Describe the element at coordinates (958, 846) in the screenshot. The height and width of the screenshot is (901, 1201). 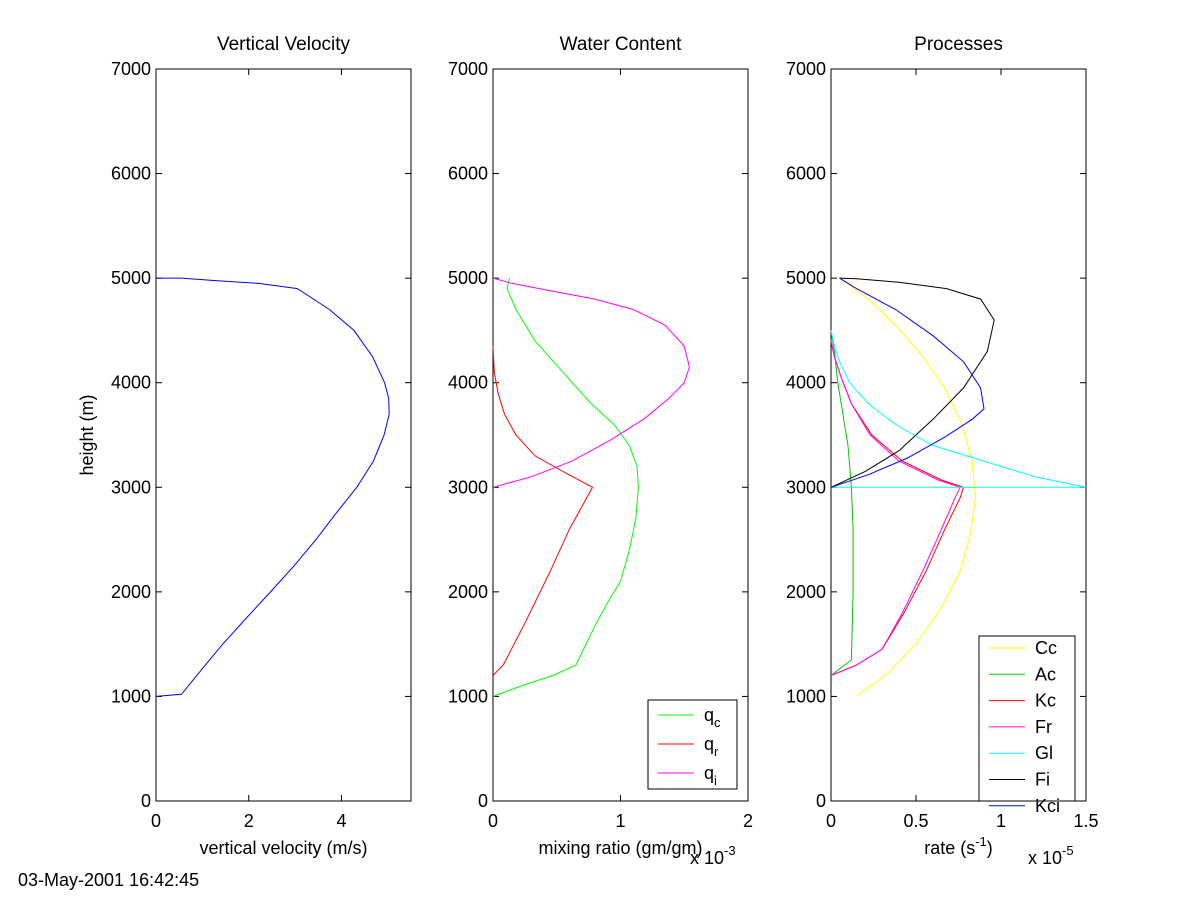
I see `x-axis-label: rate (s-1)` at that location.